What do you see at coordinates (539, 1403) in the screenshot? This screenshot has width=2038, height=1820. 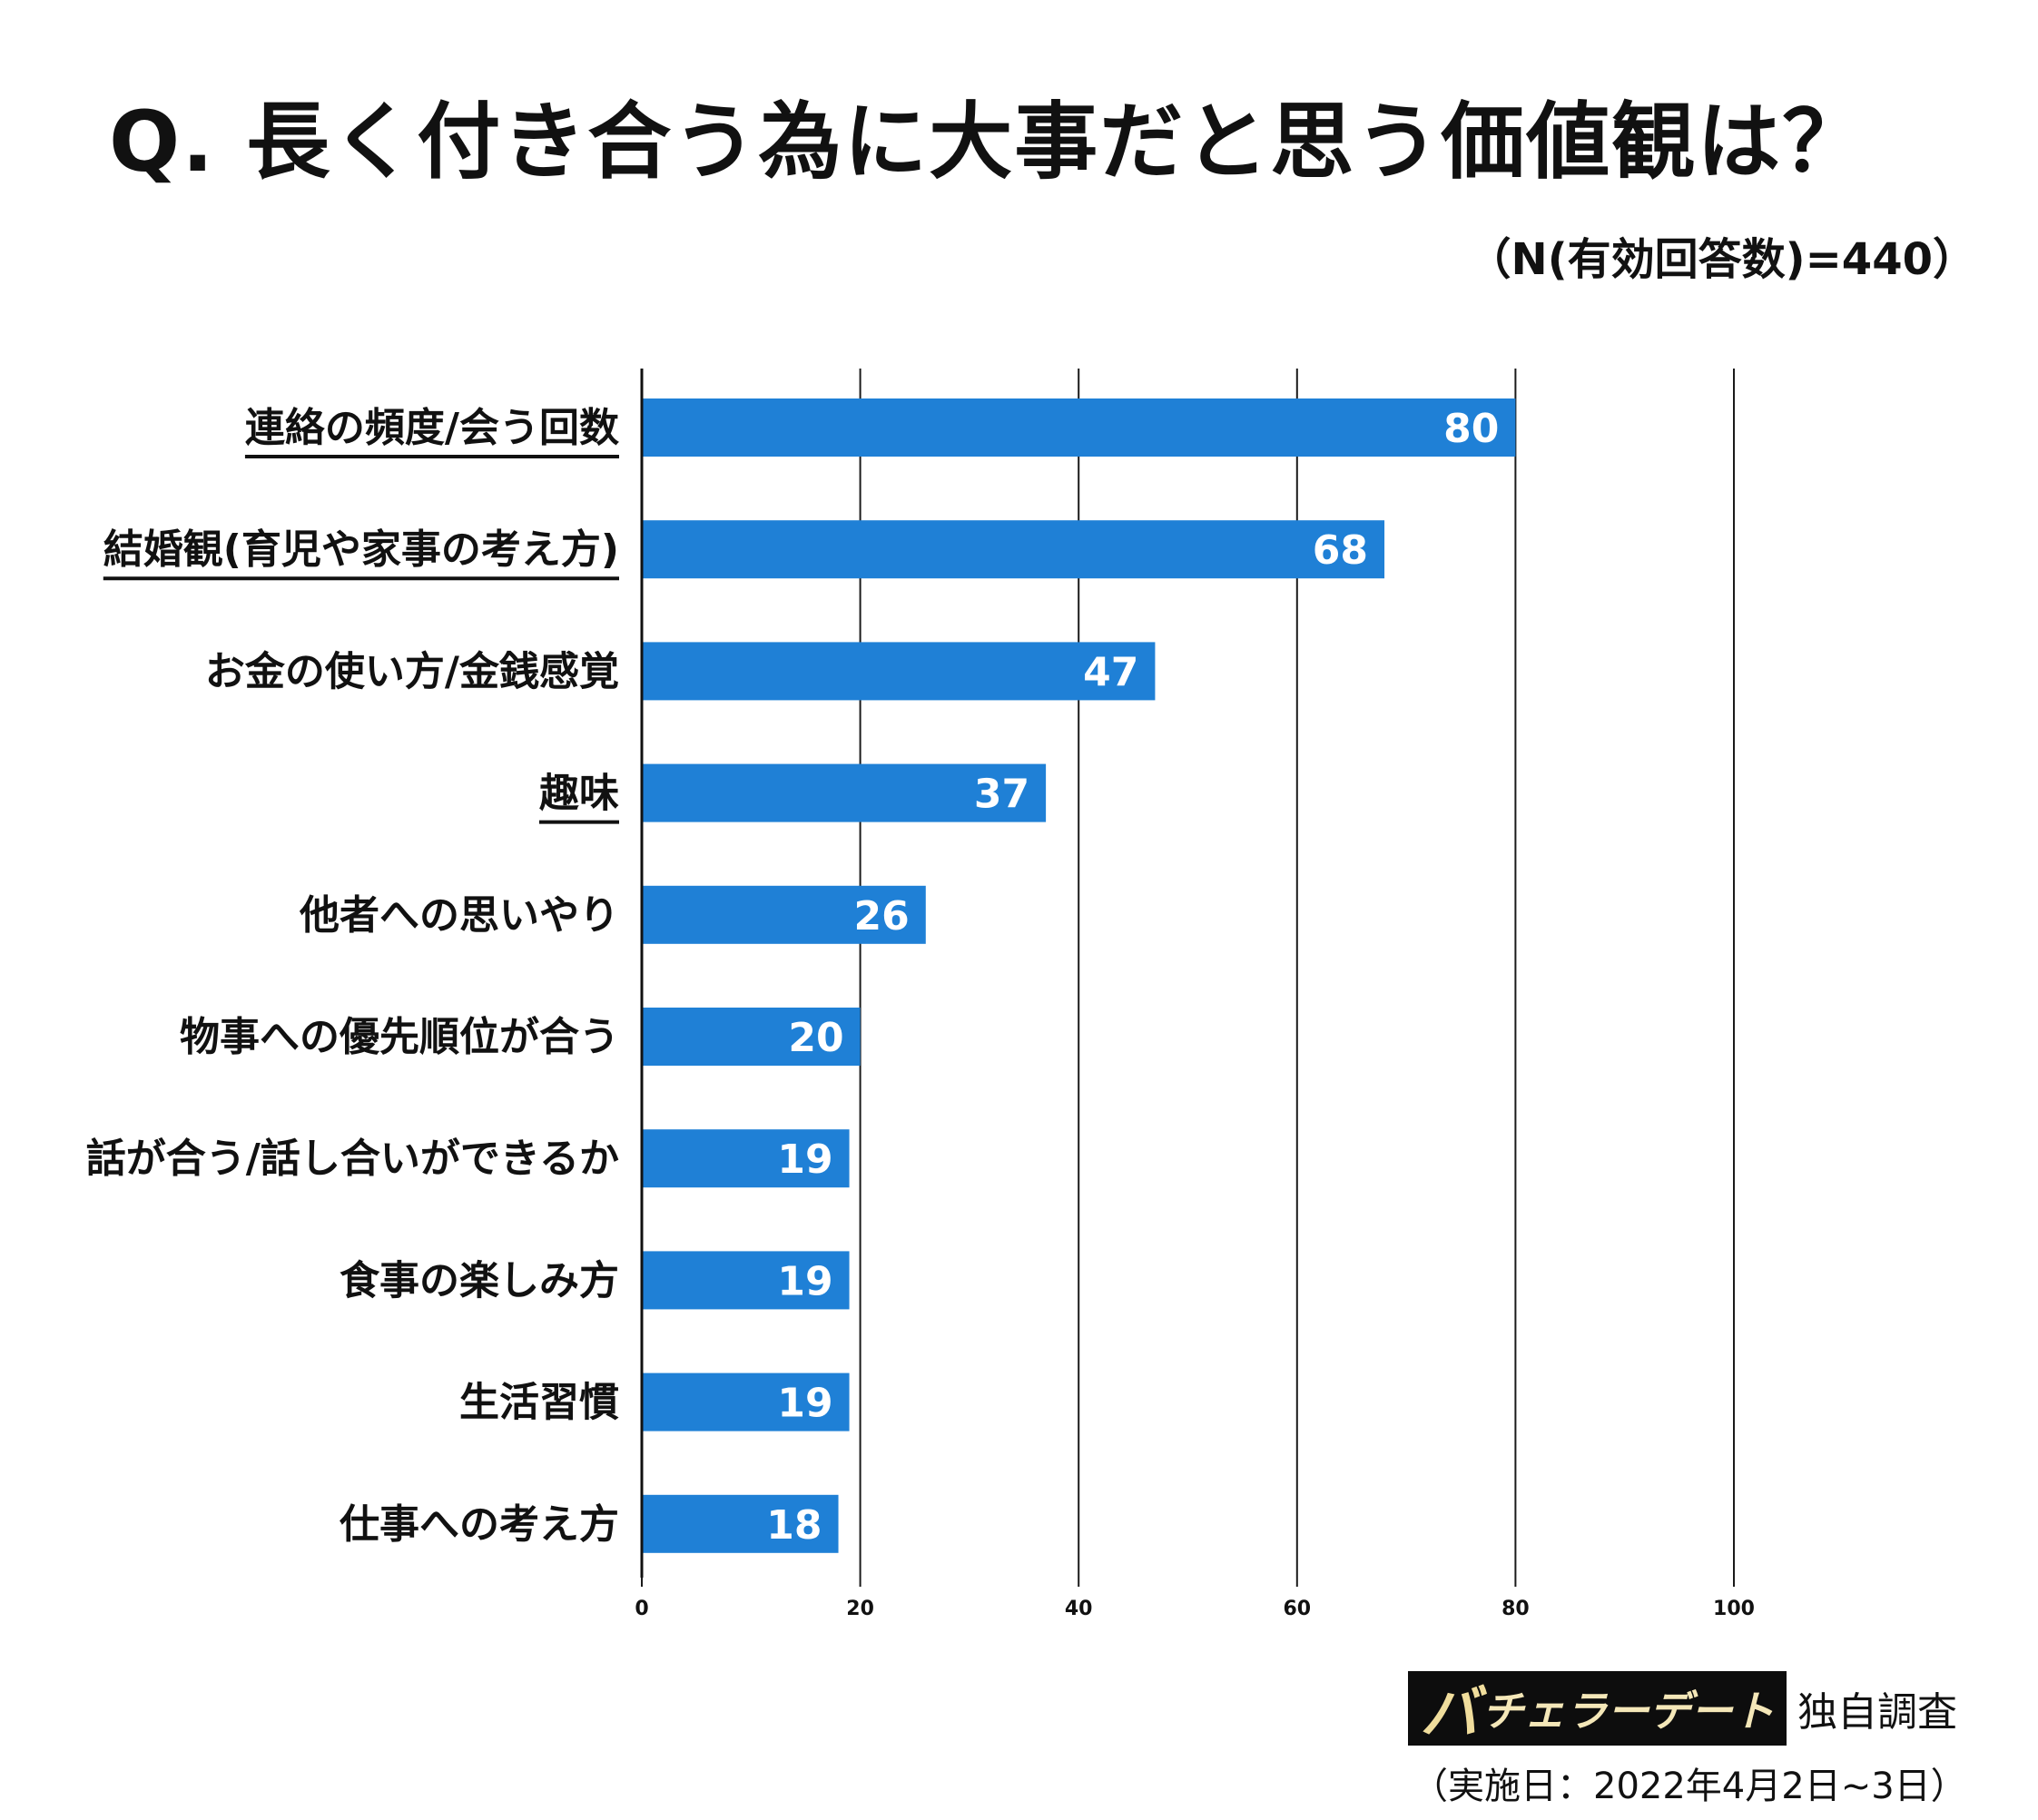 I see `category-label: 生活習慣` at bounding box center [539, 1403].